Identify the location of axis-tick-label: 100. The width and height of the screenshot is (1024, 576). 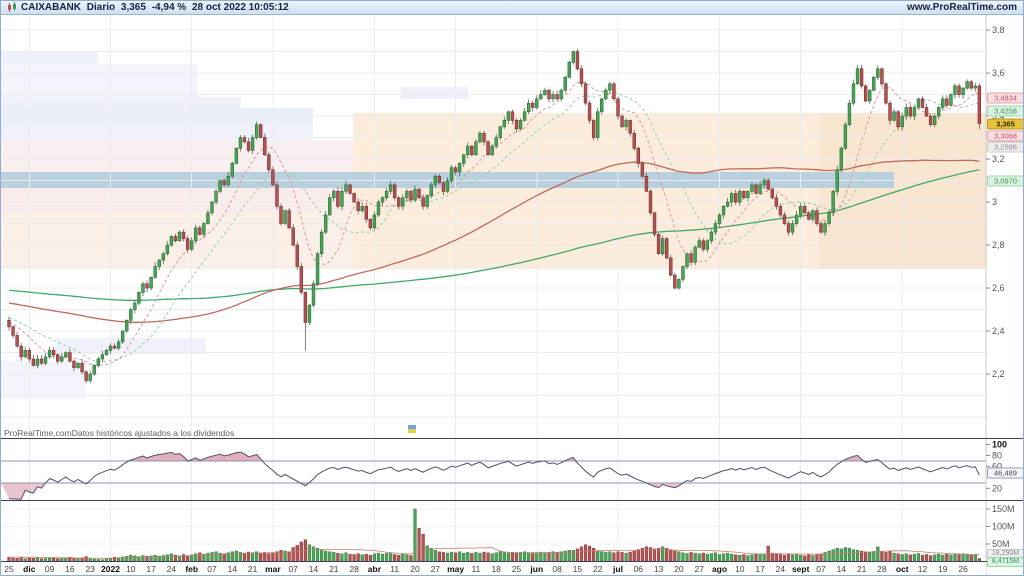
(999, 445).